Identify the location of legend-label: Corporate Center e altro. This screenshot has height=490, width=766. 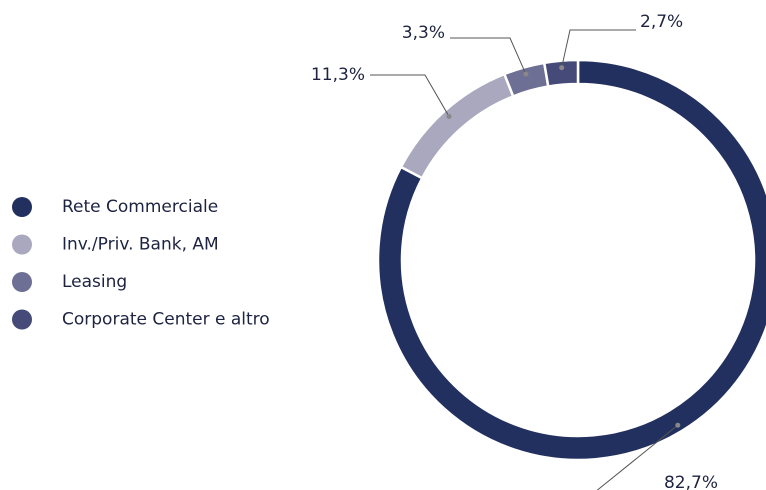
(166, 320).